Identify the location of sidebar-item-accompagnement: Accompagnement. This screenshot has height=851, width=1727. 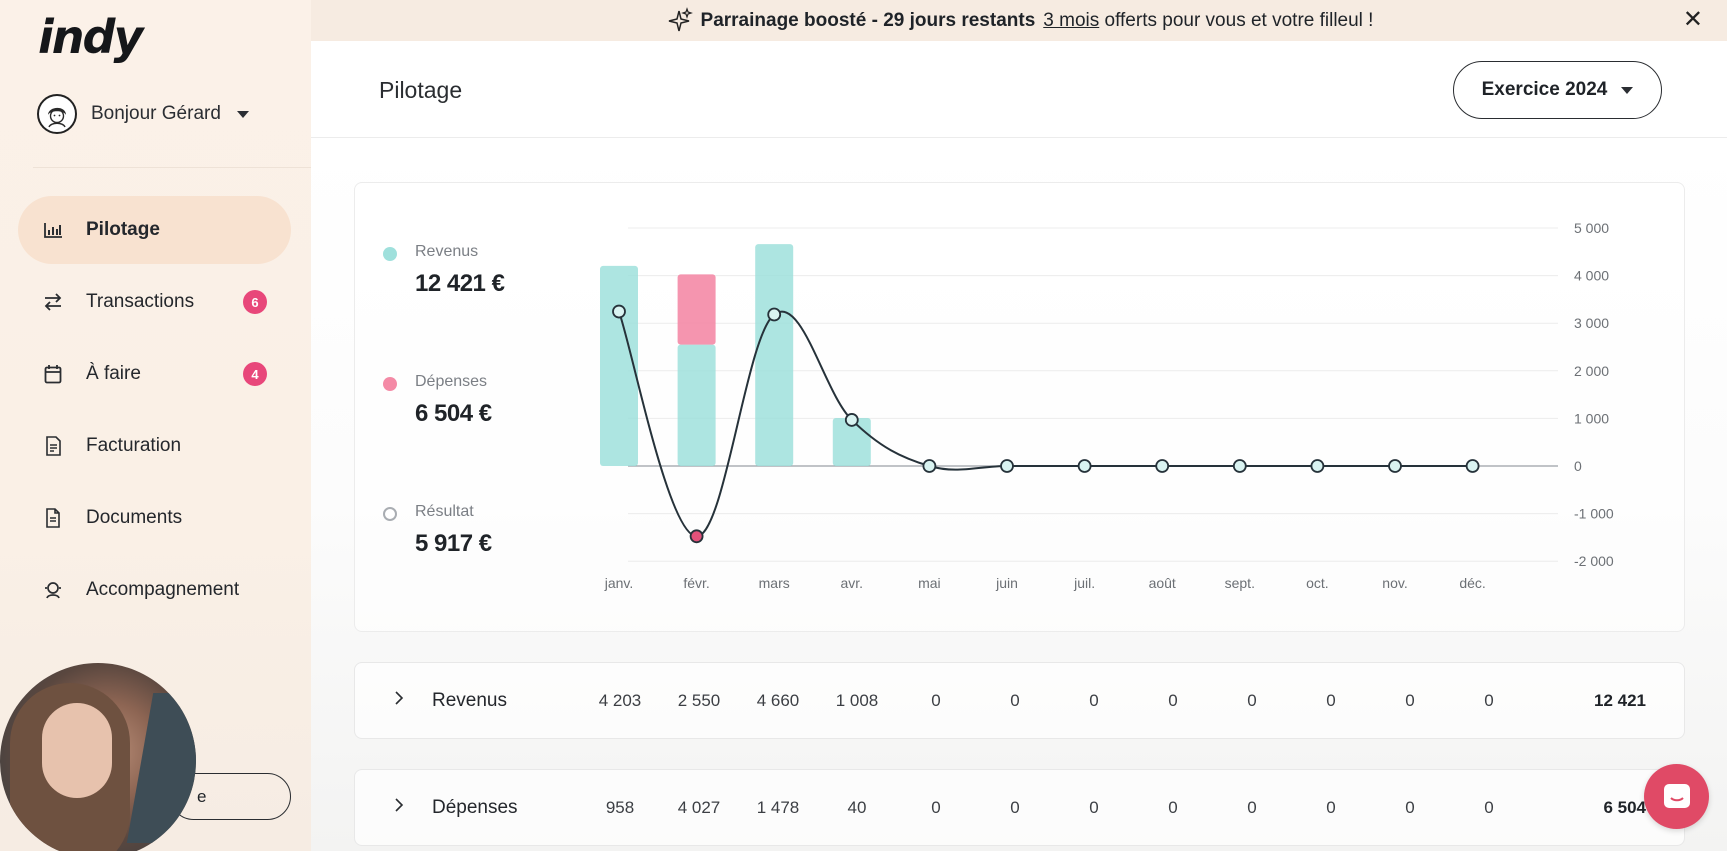
(154, 590).